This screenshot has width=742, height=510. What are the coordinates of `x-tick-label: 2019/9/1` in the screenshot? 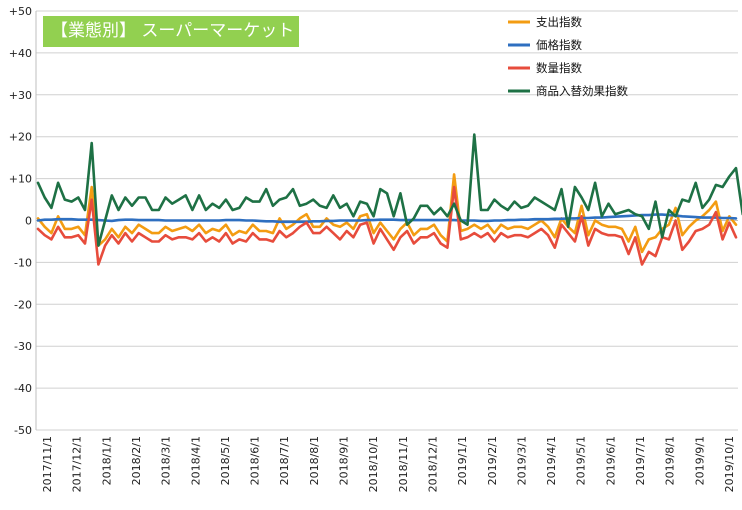 It's located at (699, 460).